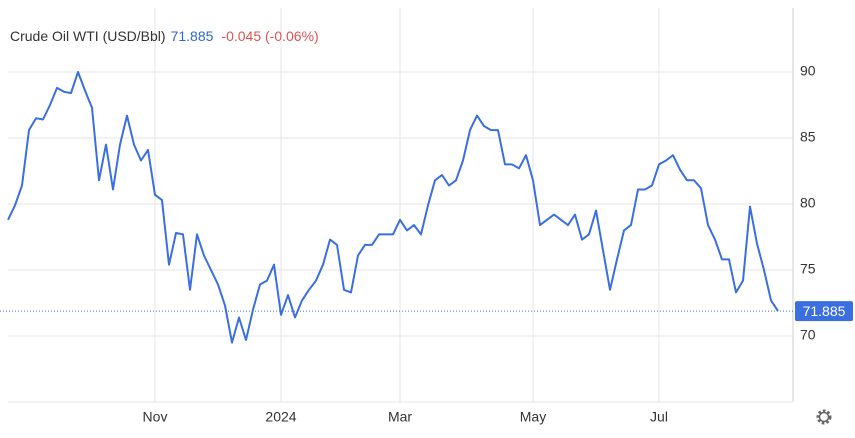 The width and height of the screenshot is (855, 438). What do you see at coordinates (659, 417) in the screenshot?
I see `x-tick-label: Jul` at bounding box center [659, 417].